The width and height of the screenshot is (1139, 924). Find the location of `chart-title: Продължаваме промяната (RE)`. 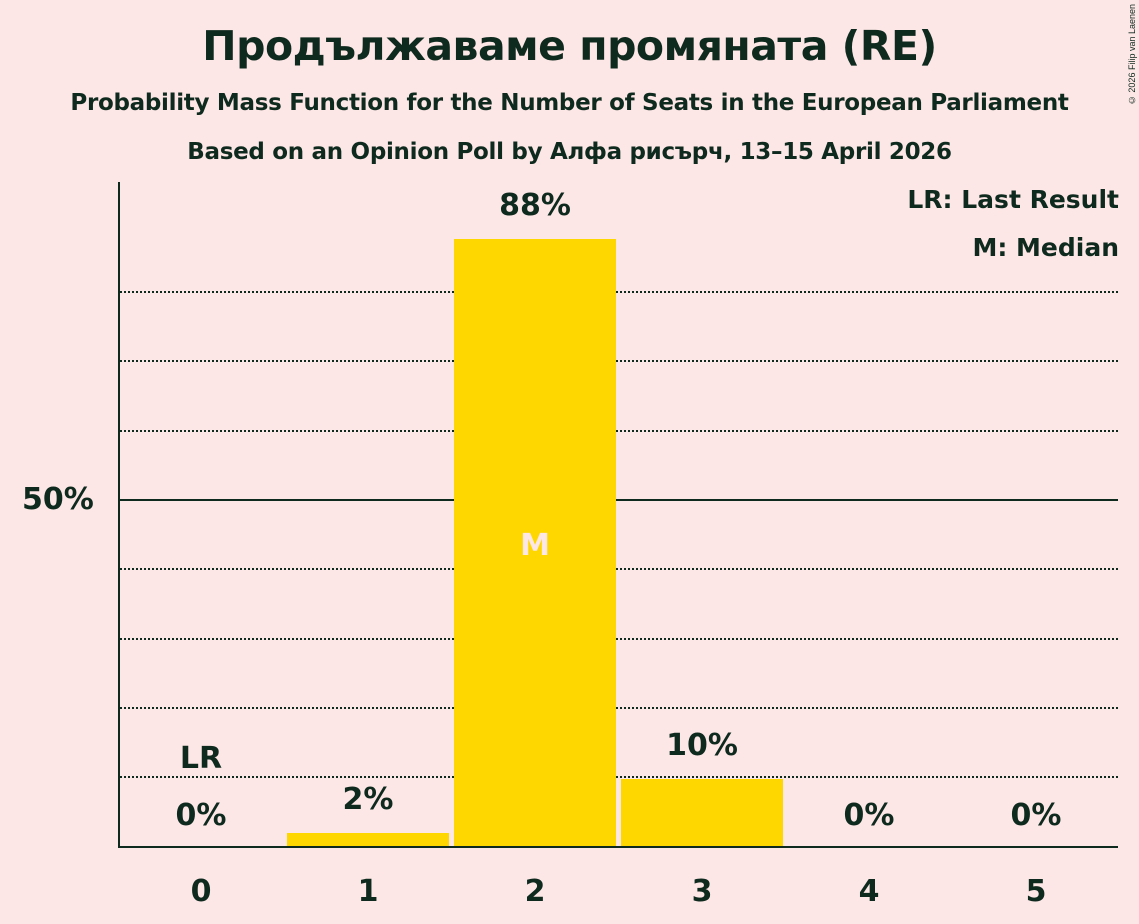

chart-title: Продължаваме промяната (RE) is located at coordinates (569, 46).